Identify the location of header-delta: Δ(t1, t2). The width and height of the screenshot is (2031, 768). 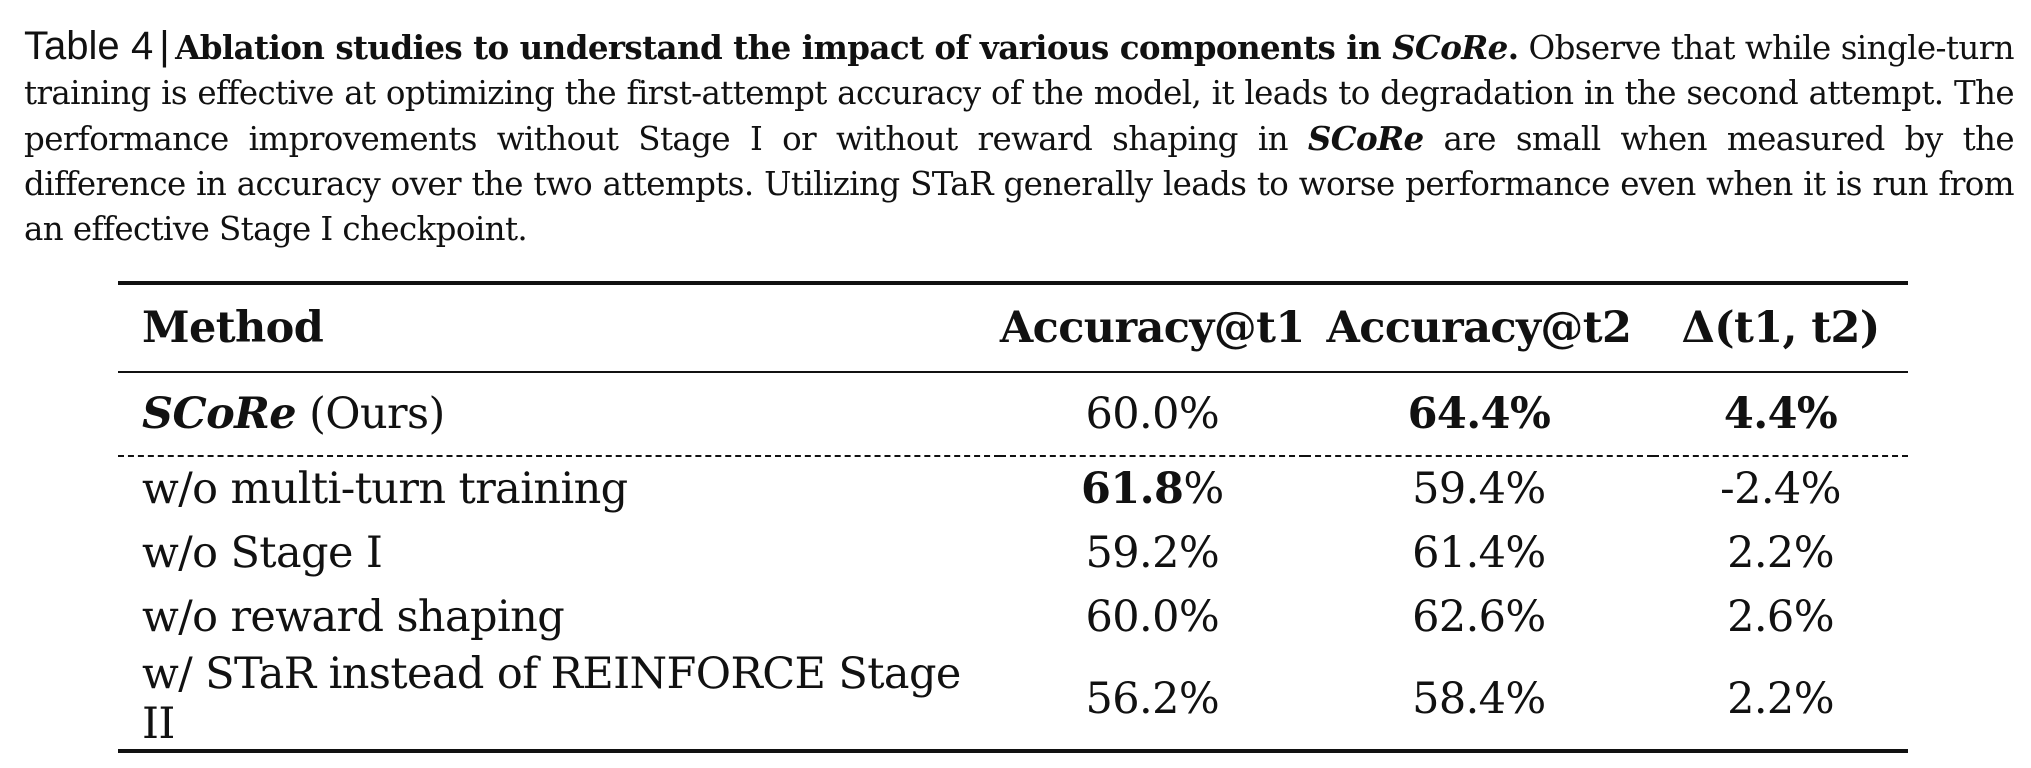
(1780, 328).